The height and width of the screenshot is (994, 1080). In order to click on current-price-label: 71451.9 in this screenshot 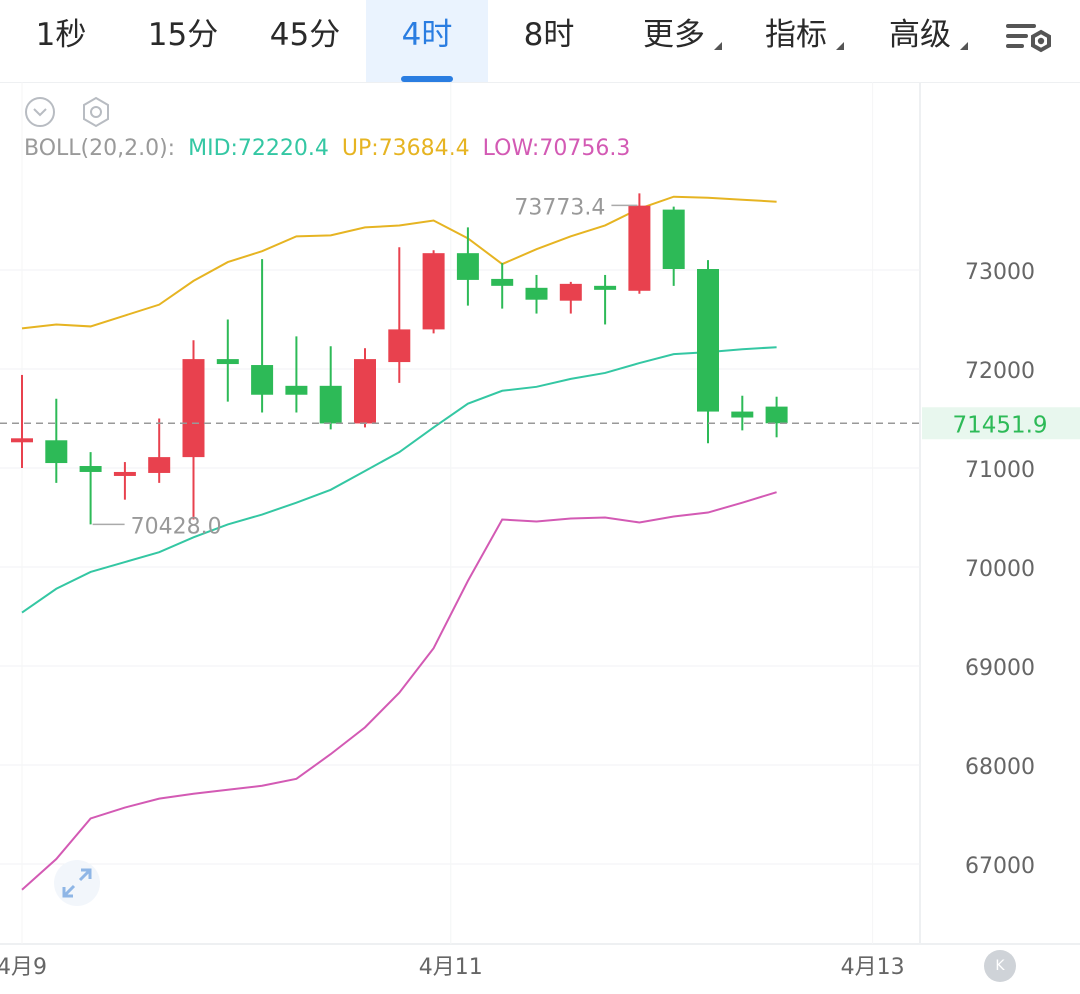, I will do `click(999, 425)`.